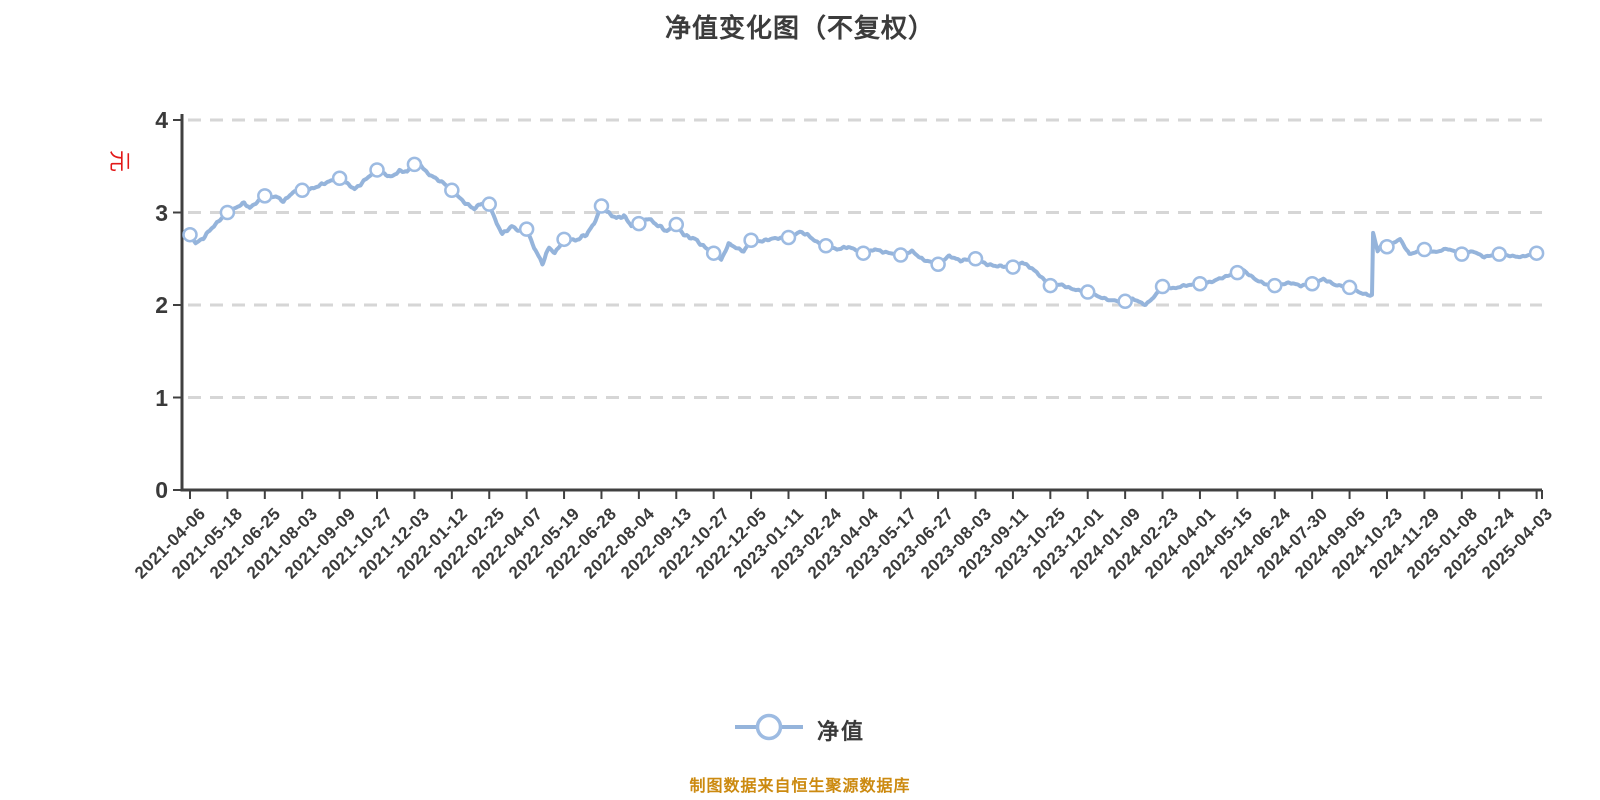 The width and height of the screenshot is (1600, 800). I want to click on chart-title: 净值变化图（不复权）, so click(799, 28).